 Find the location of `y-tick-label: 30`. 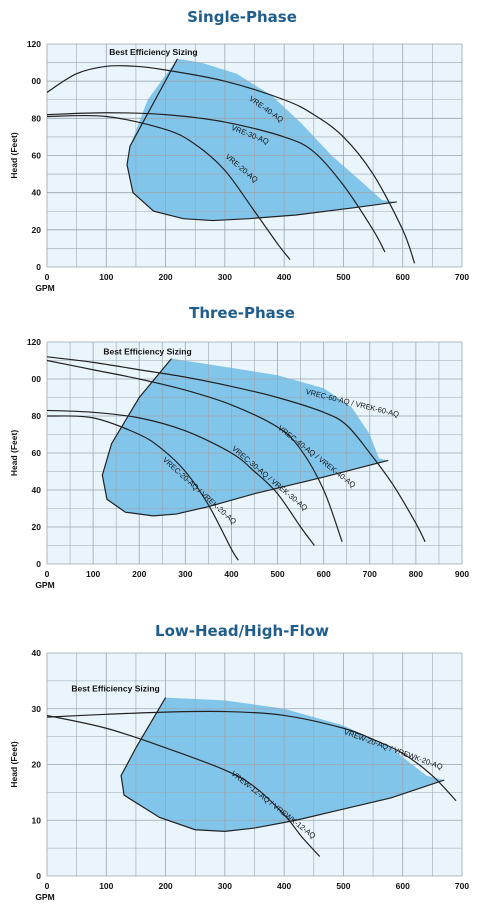

y-tick-label: 30 is located at coordinates (37, 709).